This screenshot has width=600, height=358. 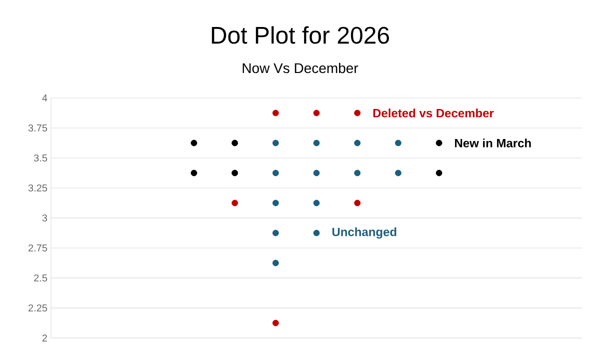 What do you see at coordinates (493, 143) in the screenshot?
I see `series-label: New in March` at bounding box center [493, 143].